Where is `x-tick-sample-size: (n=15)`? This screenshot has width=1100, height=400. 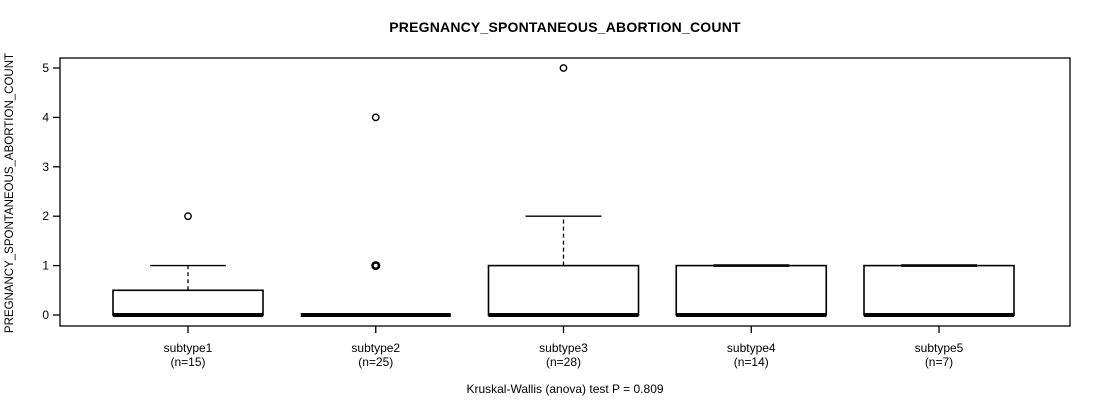 x-tick-sample-size: (n=15) is located at coordinates (187, 362).